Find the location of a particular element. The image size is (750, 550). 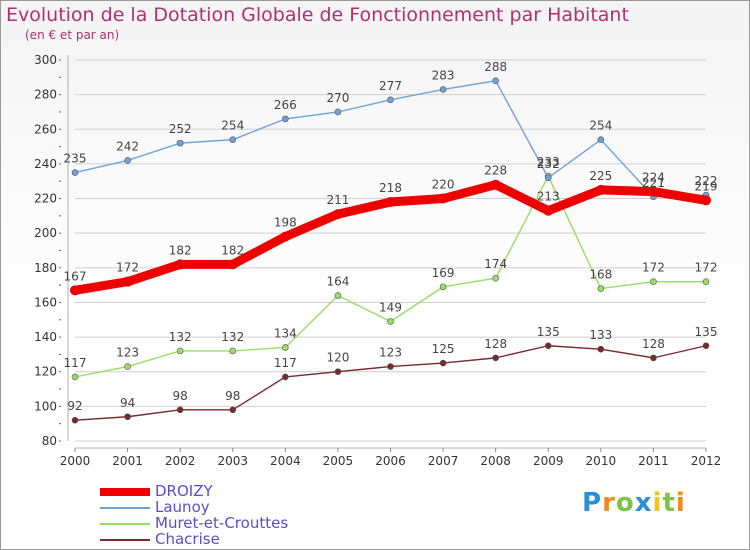

x-tick-label: 2001 is located at coordinates (127, 461).